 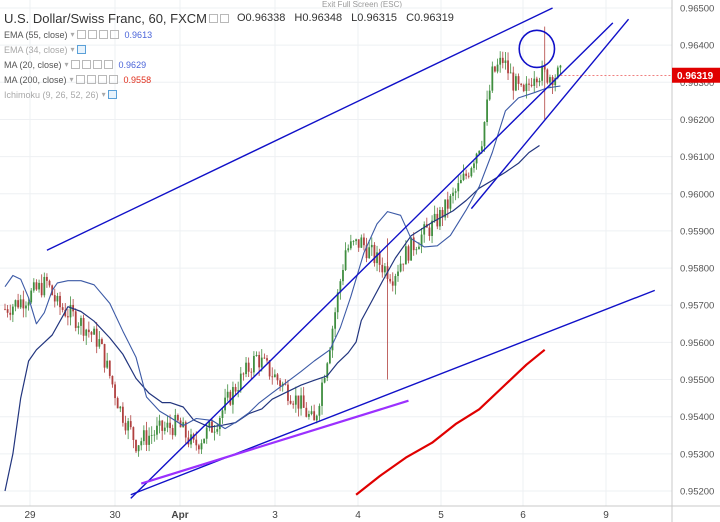 What do you see at coordinates (362, 4) in the screenshot?
I see `exit-fullscreen-hint: Exit Full Screen (ESC)` at bounding box center [362, 4].